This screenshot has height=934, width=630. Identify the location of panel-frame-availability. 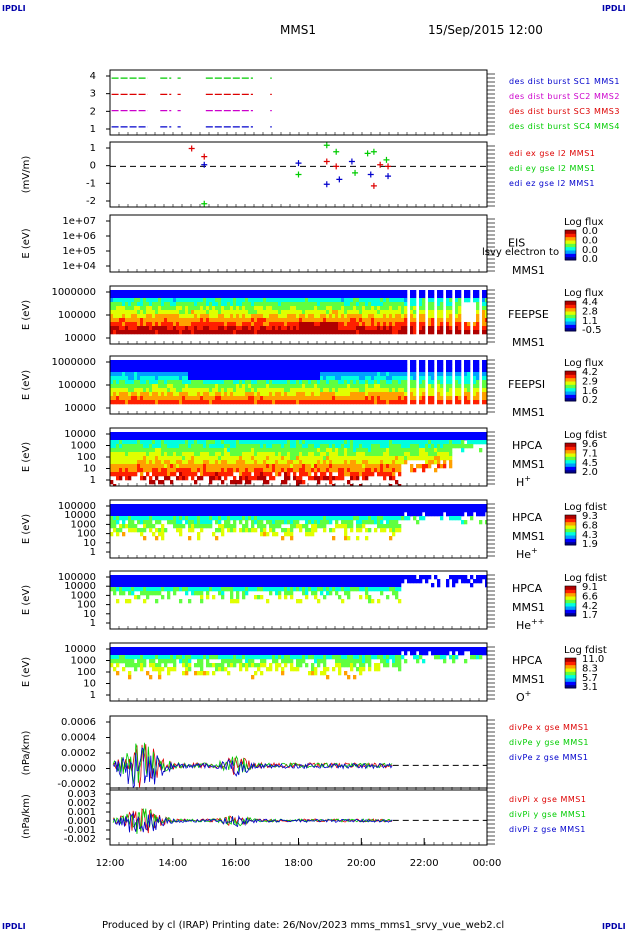
(298, 102).